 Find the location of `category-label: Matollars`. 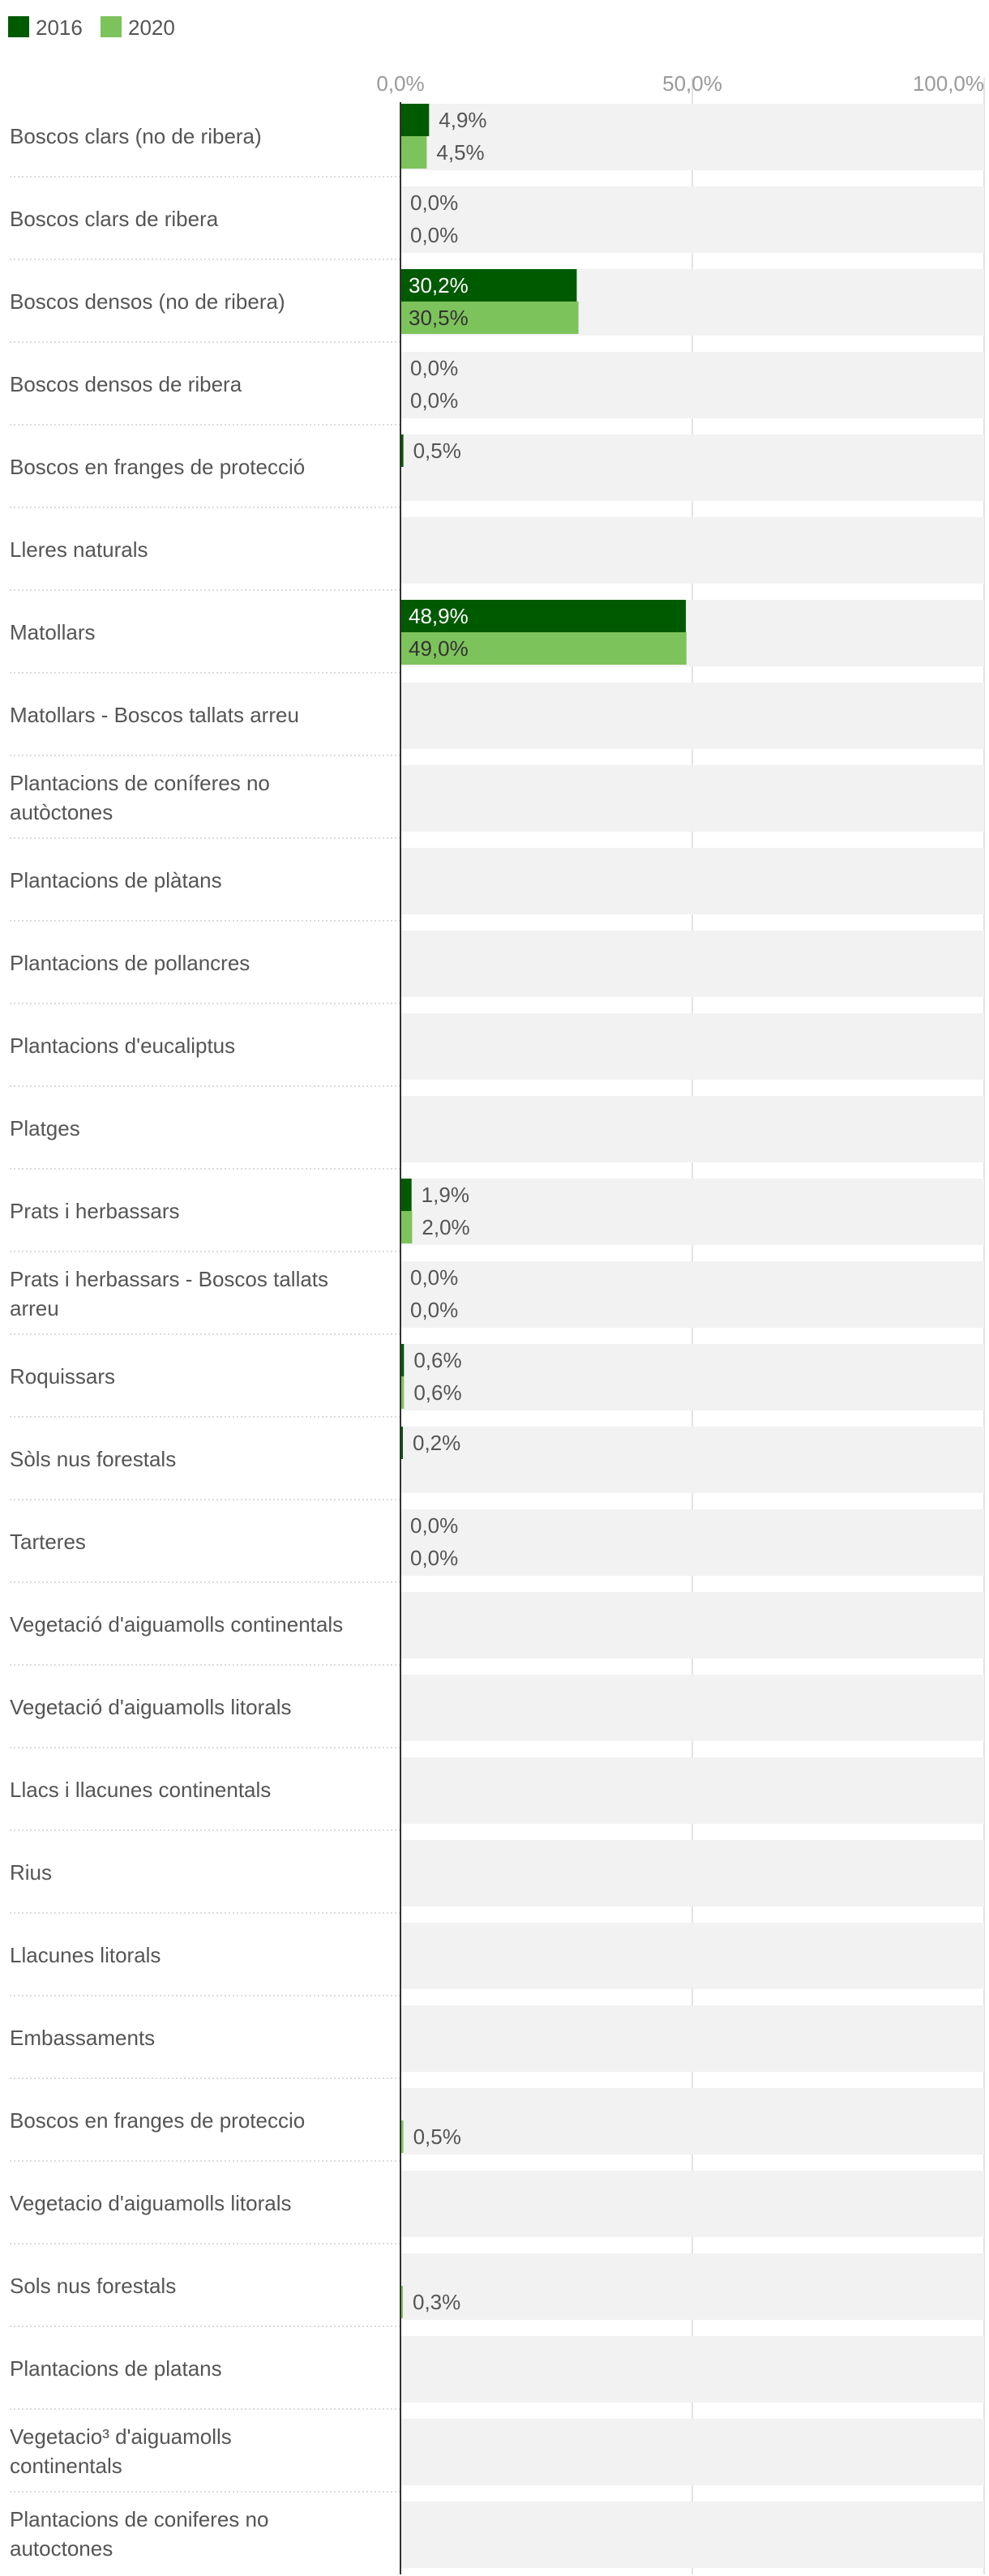

category-label: Matollars is located at coordinates (52, 632).